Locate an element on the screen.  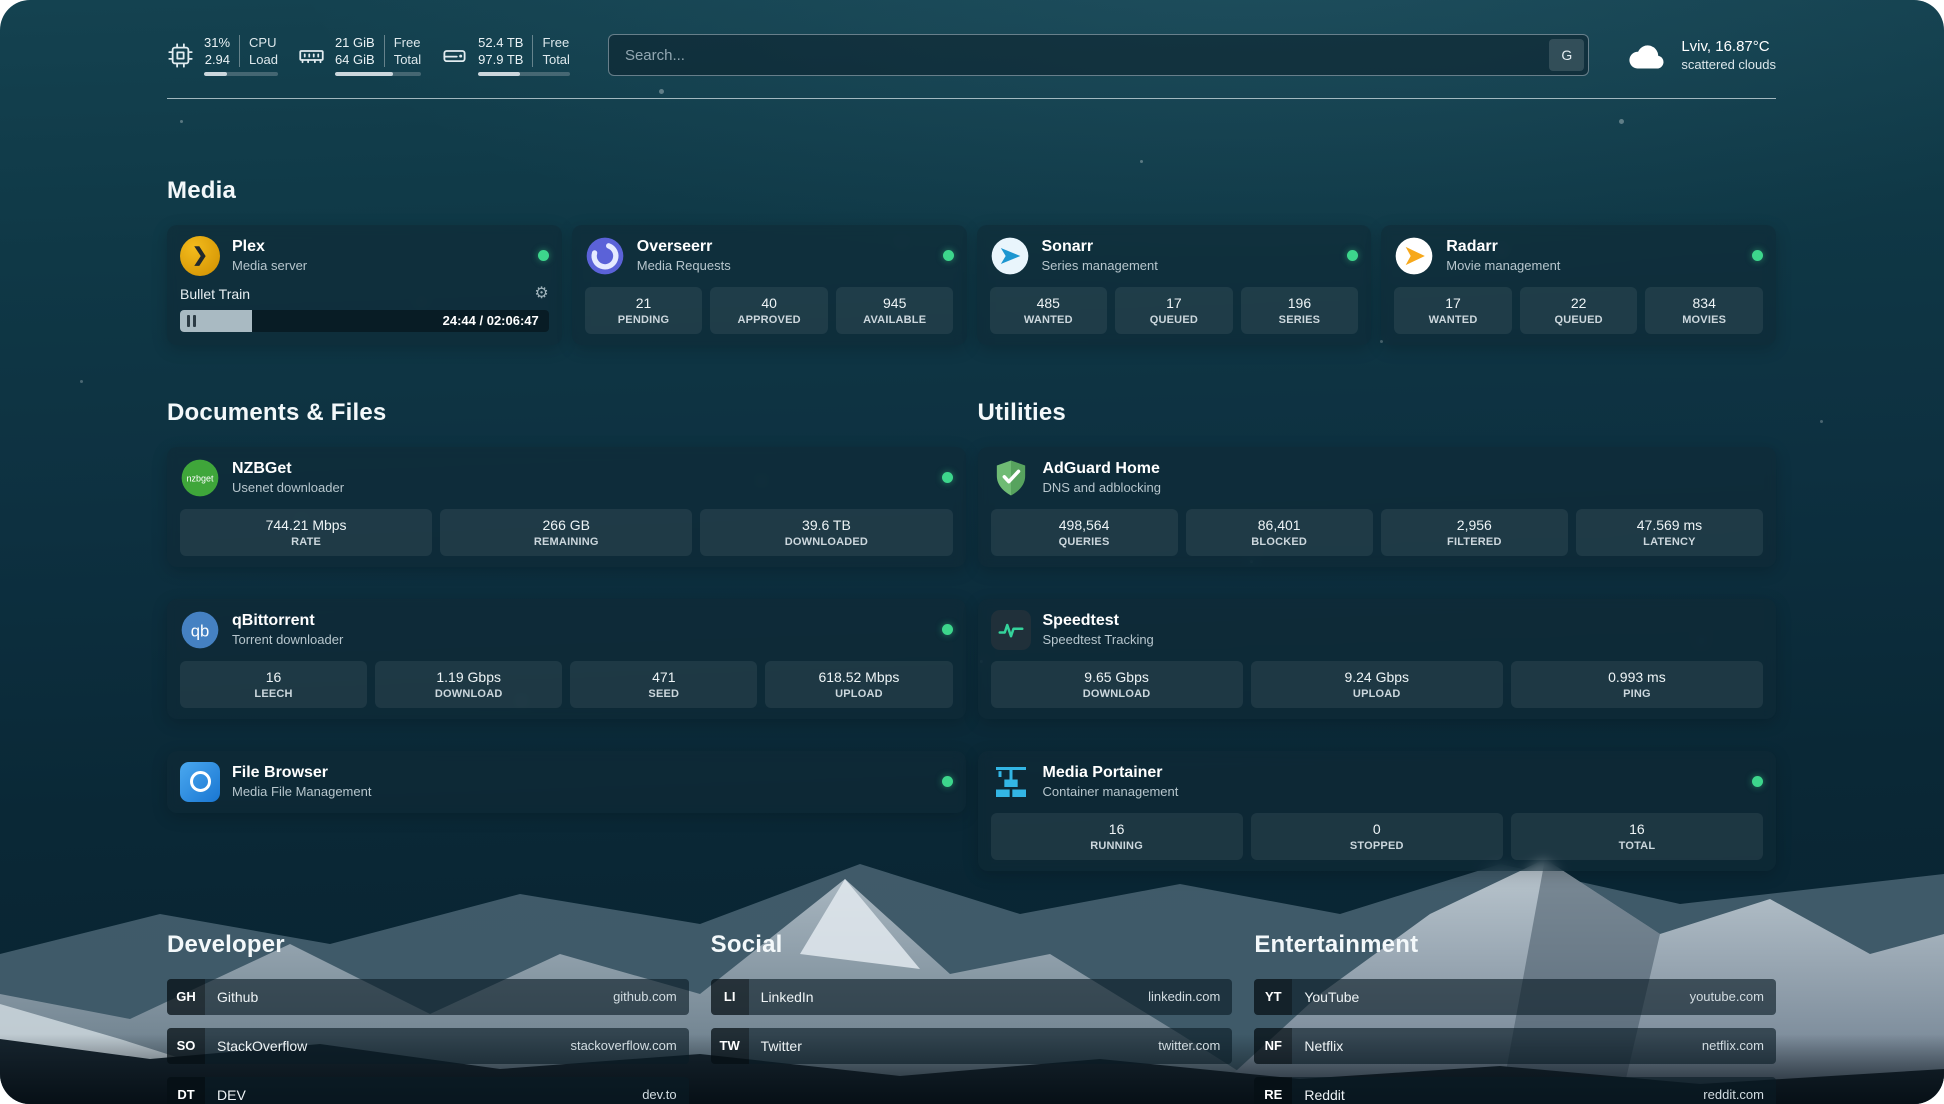
bookmark-dev: DT DEV dev.to is located at coordinates (428, 1090).